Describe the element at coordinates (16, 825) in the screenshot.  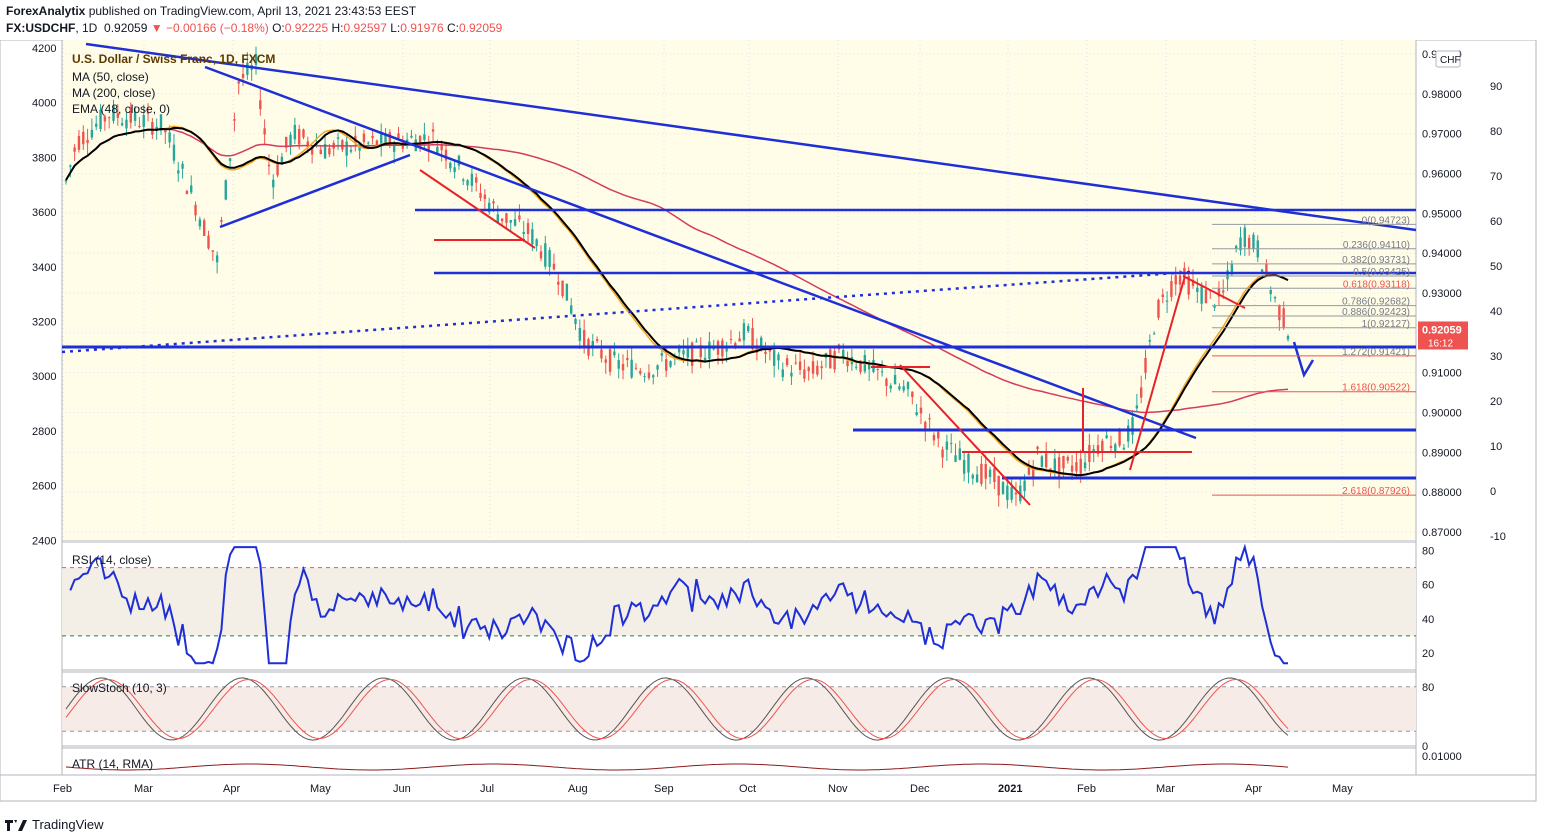
I see `tradingview-logo-icon` at that location.